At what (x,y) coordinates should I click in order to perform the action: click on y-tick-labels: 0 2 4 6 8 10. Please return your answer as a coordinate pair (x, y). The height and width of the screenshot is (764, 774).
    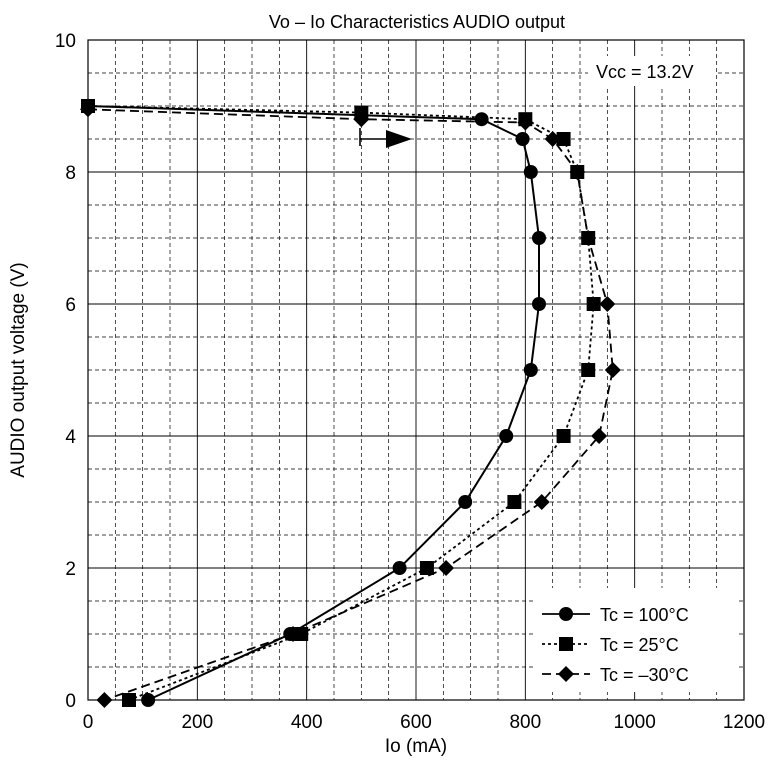
    Looking at the image, I should click on (66, 371).